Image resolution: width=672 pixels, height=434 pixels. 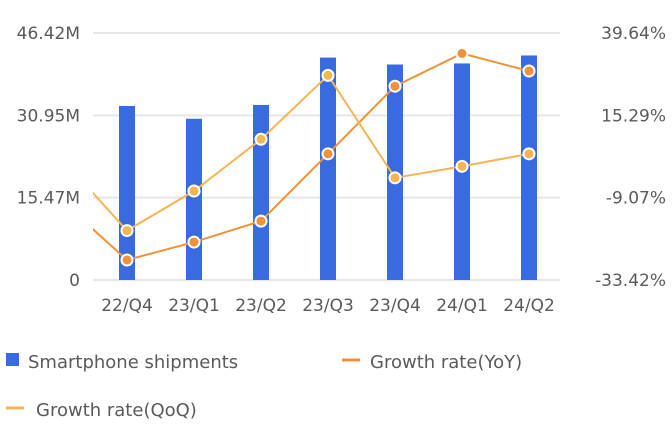 I want to click on legend-item-shipments: Smartphone shipments, so click(x=122, y=362).